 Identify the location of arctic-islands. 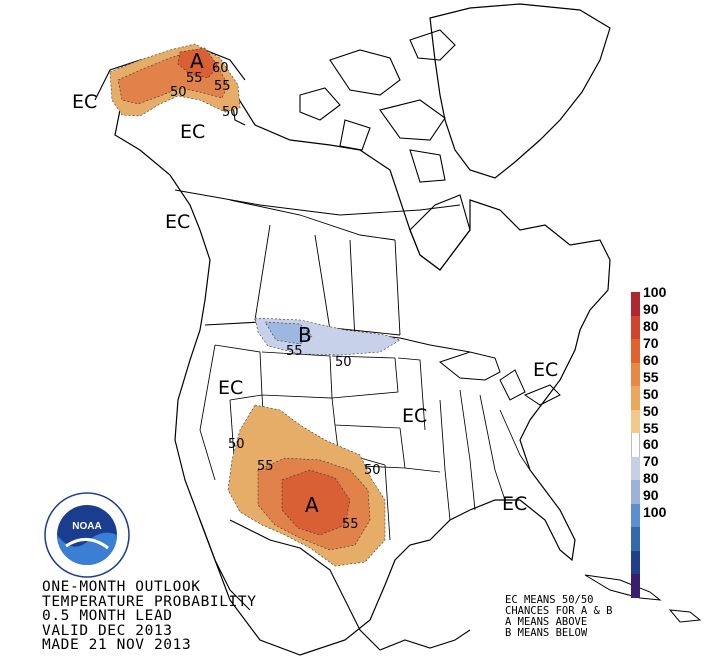
(377, 106).